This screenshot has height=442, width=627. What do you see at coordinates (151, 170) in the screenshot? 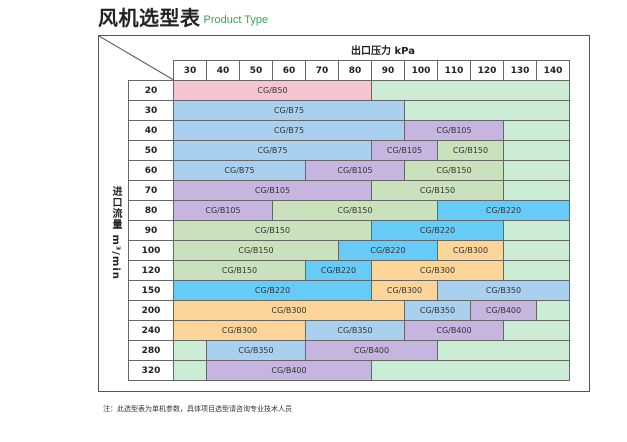
I see `flow-cell: 60` at bounding box center [151, 170].